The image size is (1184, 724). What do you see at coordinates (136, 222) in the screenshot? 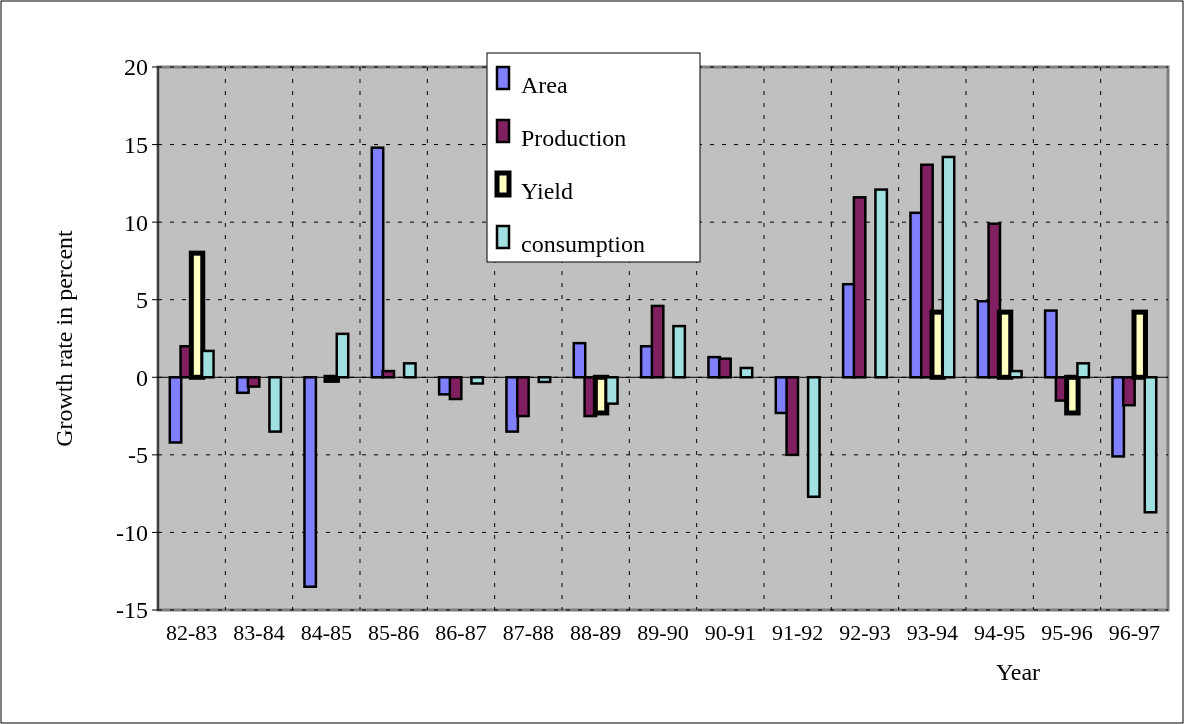
I see `y-tick-label: 10` at bounding box center [136, 222].